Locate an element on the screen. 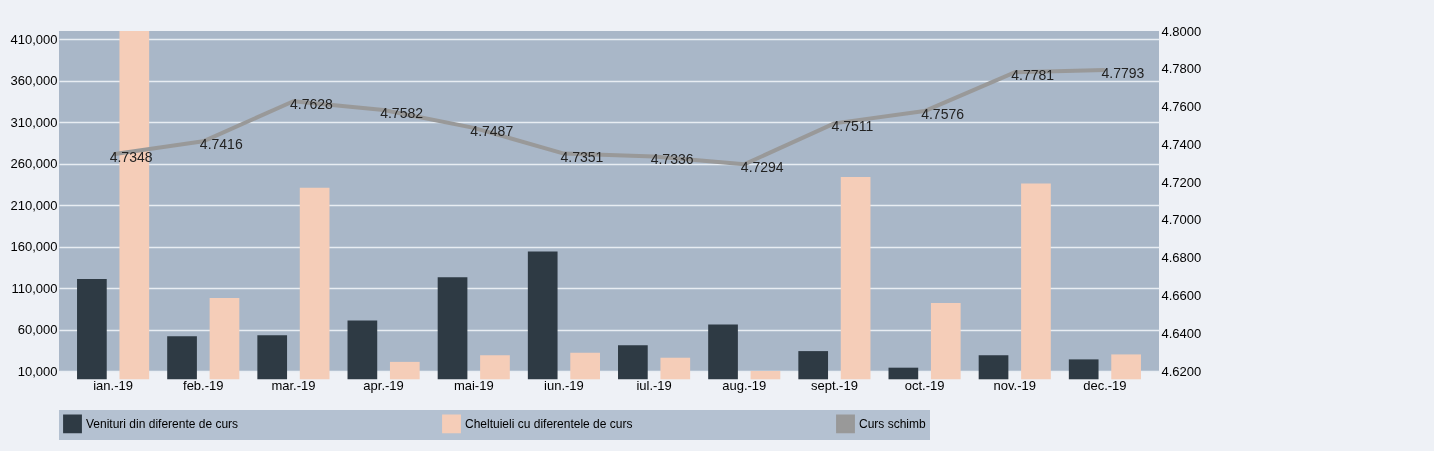 Image resolution: width=1434 pixels, height=451 pixels. data-label: 4.7294 is located at coordinates (762, 167).